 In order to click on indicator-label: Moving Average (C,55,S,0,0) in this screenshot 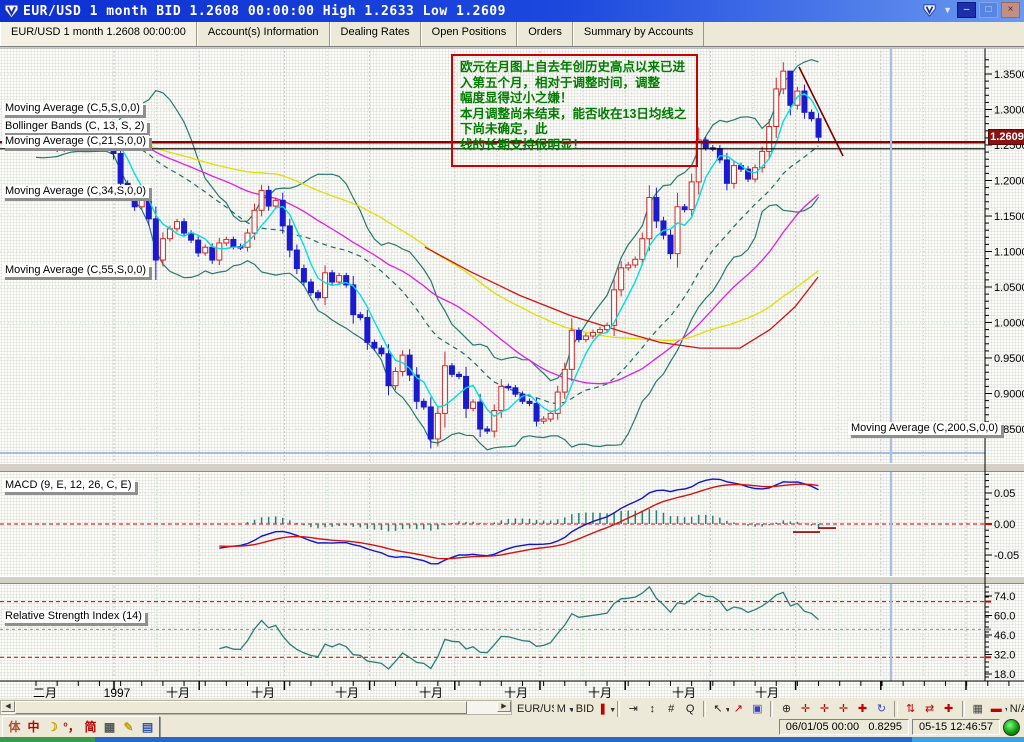, I will do `click(76, 270)`.